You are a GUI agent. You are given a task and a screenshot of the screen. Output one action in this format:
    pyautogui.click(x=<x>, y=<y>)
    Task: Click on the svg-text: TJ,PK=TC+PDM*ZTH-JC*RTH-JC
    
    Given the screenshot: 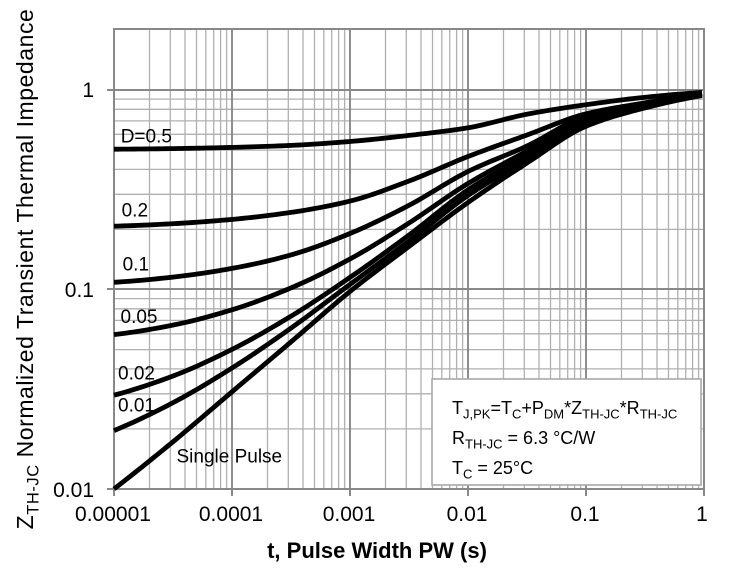 What is the action you would take?
    pyautogui.click(x=564, y=410)
    